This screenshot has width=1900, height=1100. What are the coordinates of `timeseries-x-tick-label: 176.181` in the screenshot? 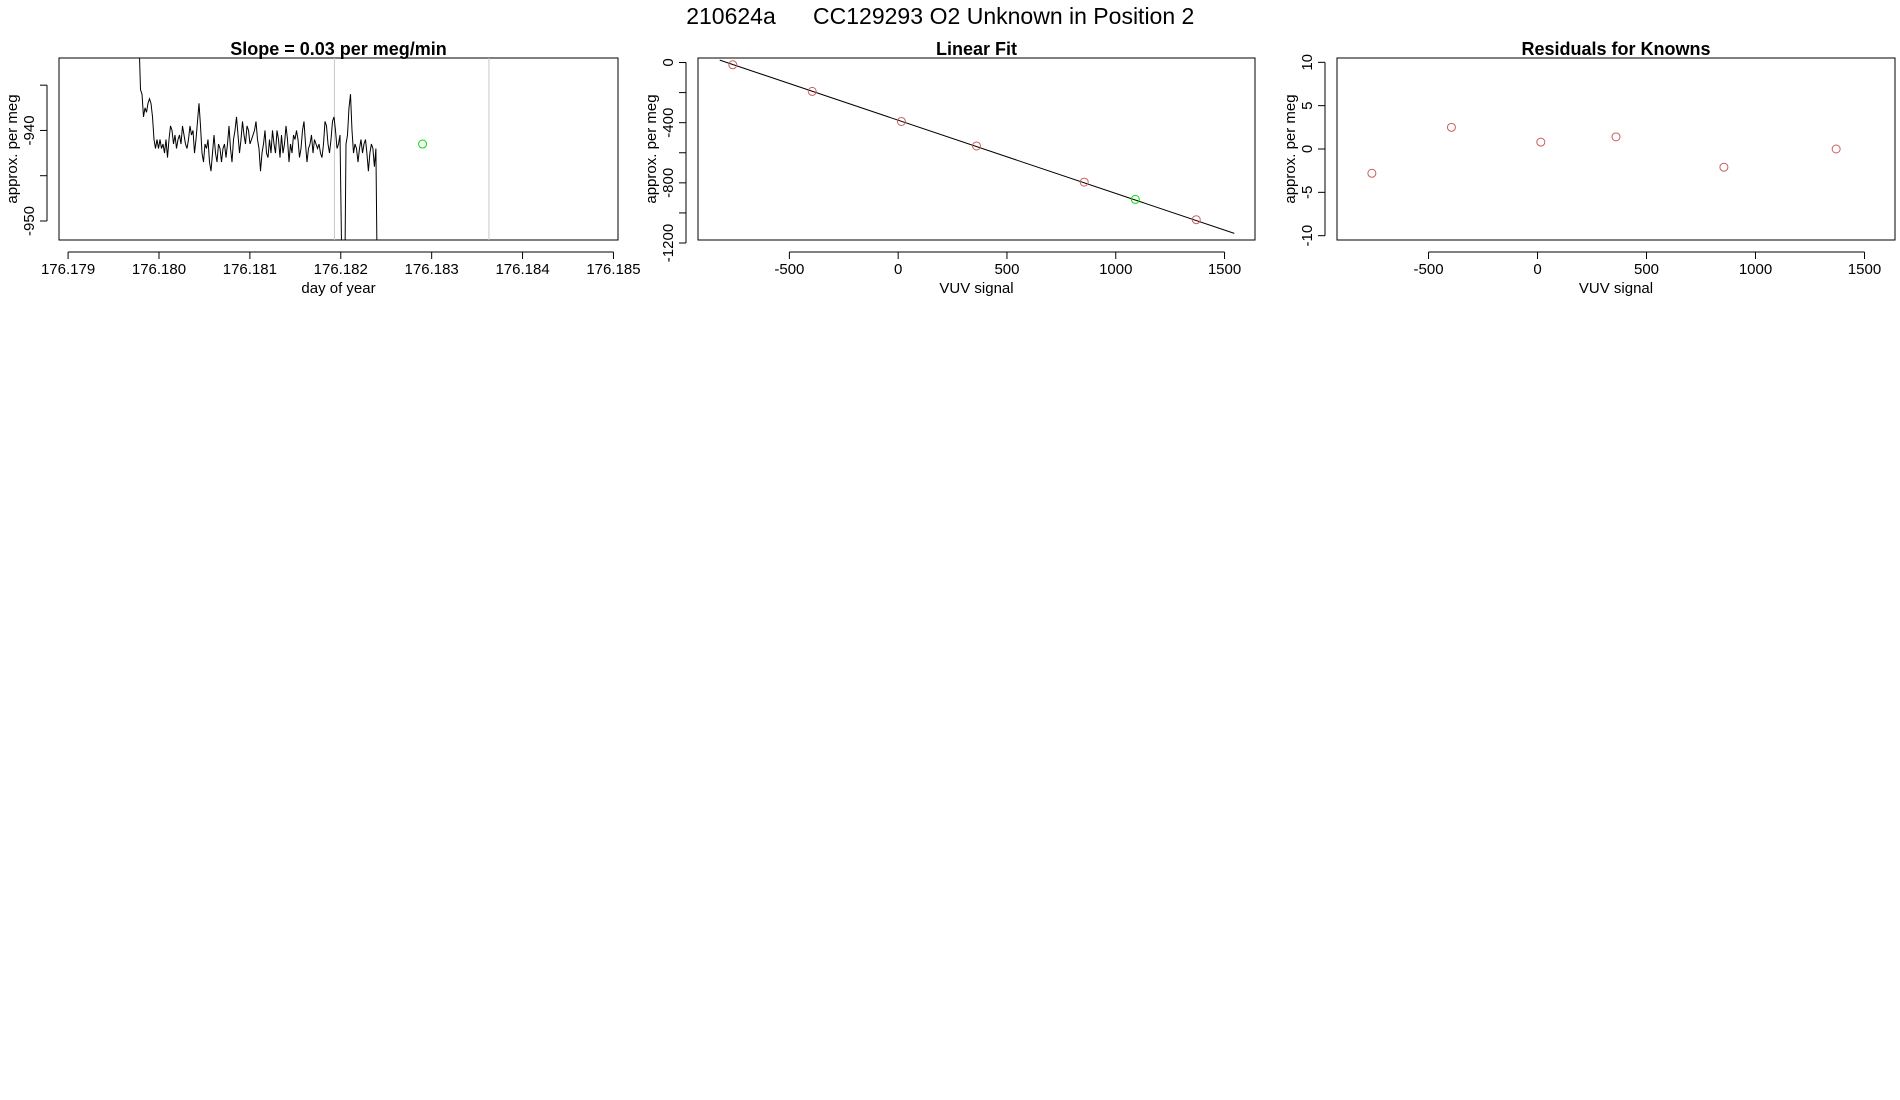 It's located at (250, 269).